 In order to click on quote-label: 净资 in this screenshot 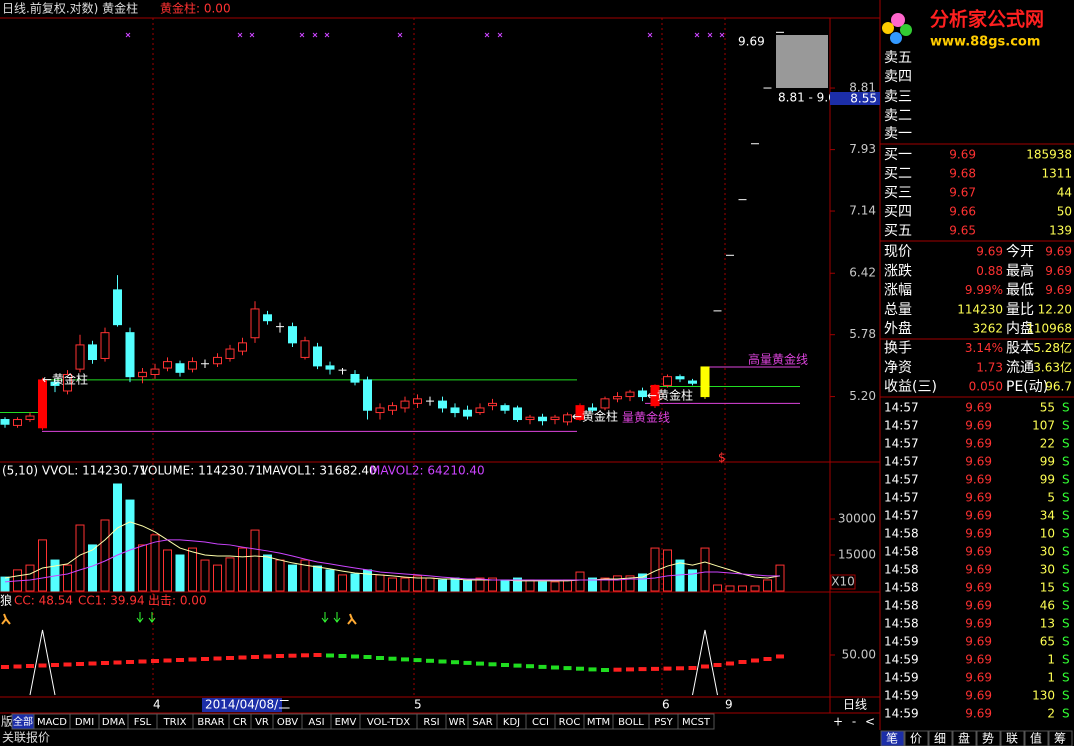, I will do `click(898, 368)`.